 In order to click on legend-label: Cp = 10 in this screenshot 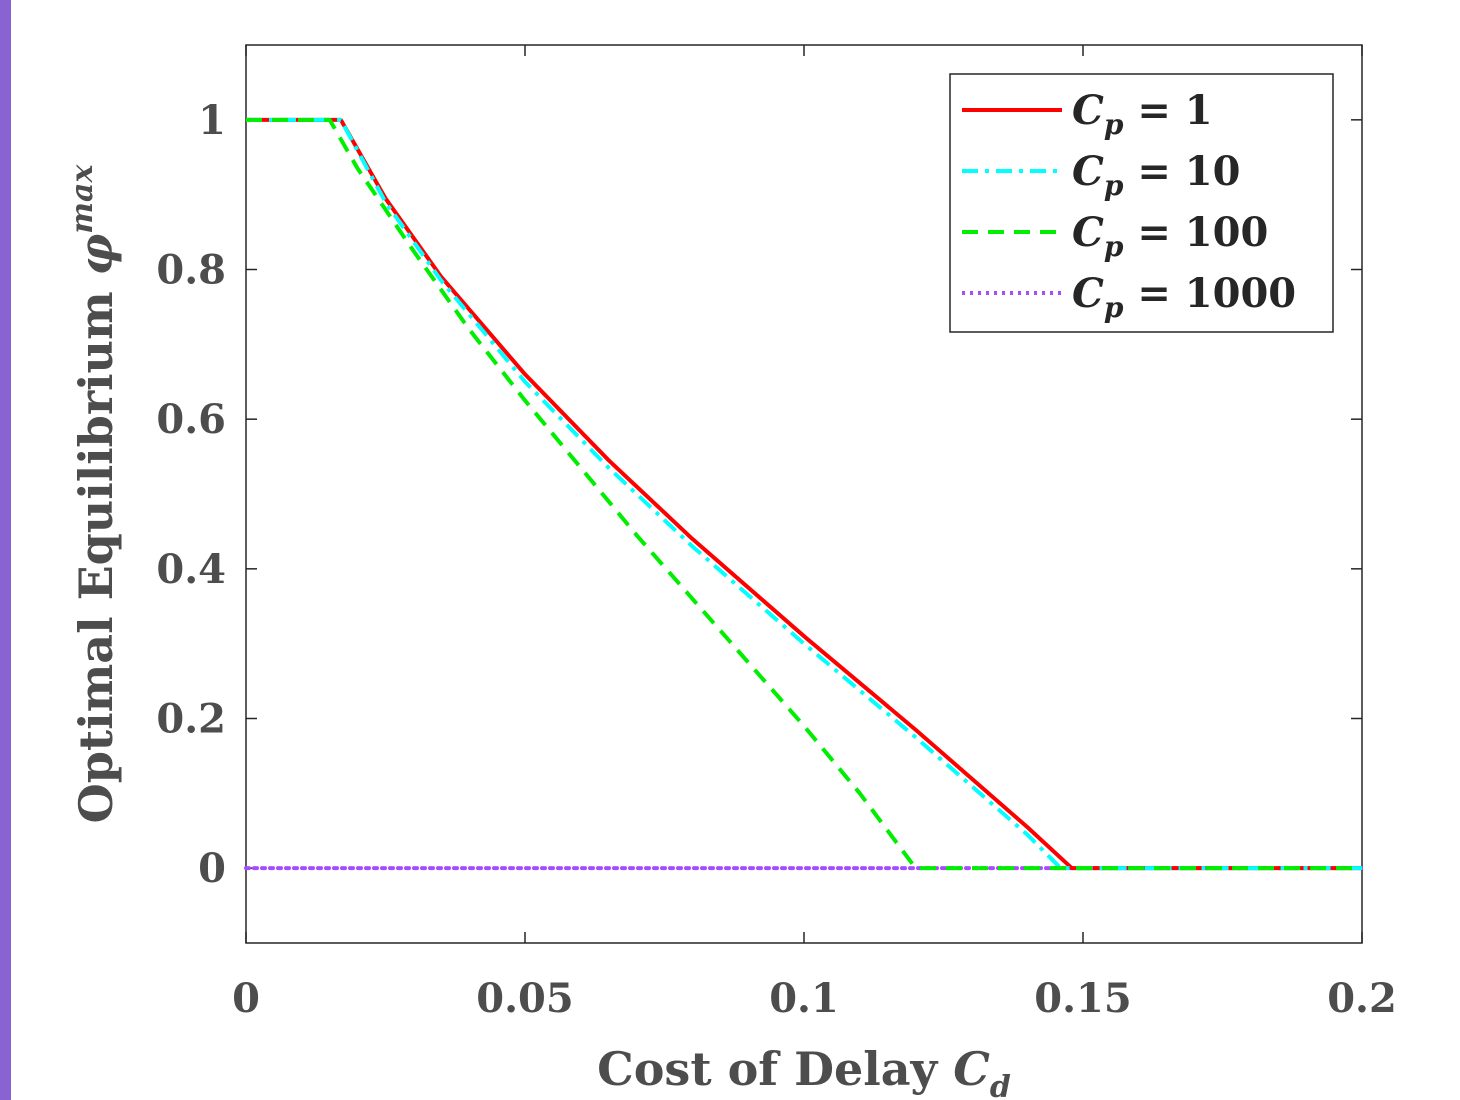, I will do `click(1156, 175)`.